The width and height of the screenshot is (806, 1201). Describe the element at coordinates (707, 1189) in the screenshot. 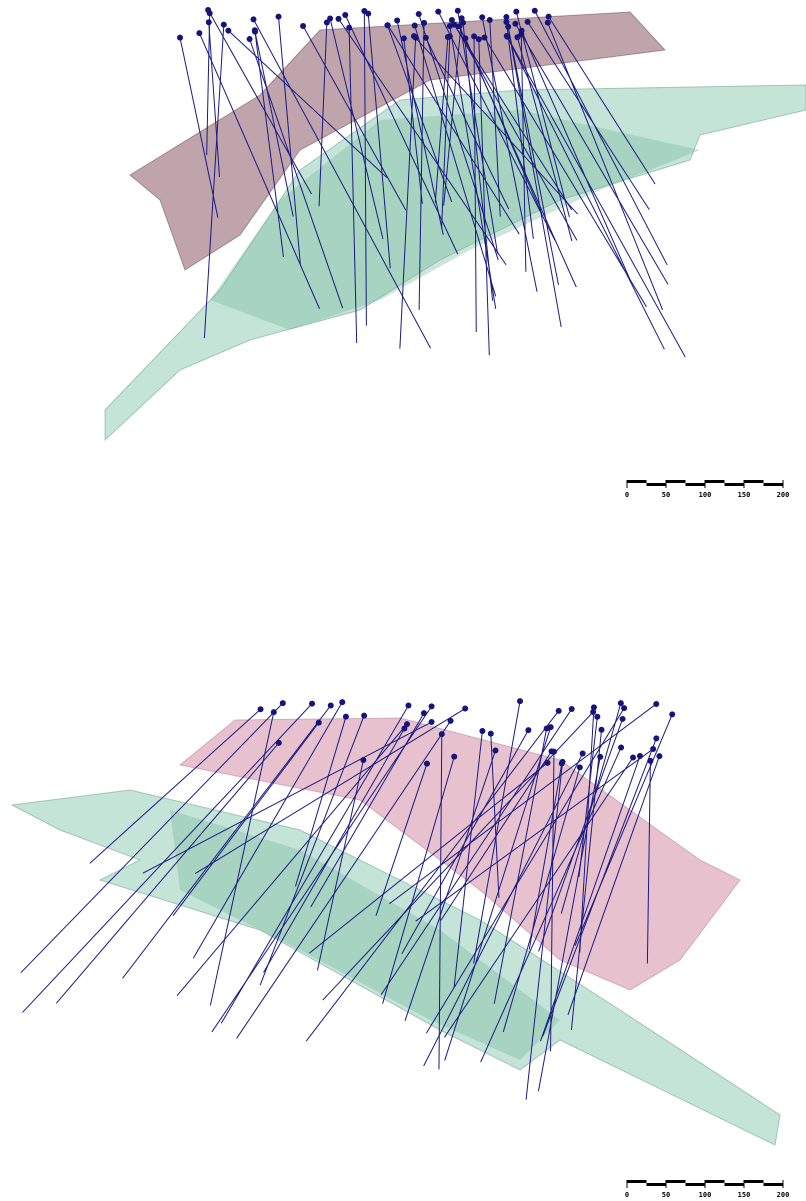

I see `scale-bar: 0 50 100 150 200` at that location.